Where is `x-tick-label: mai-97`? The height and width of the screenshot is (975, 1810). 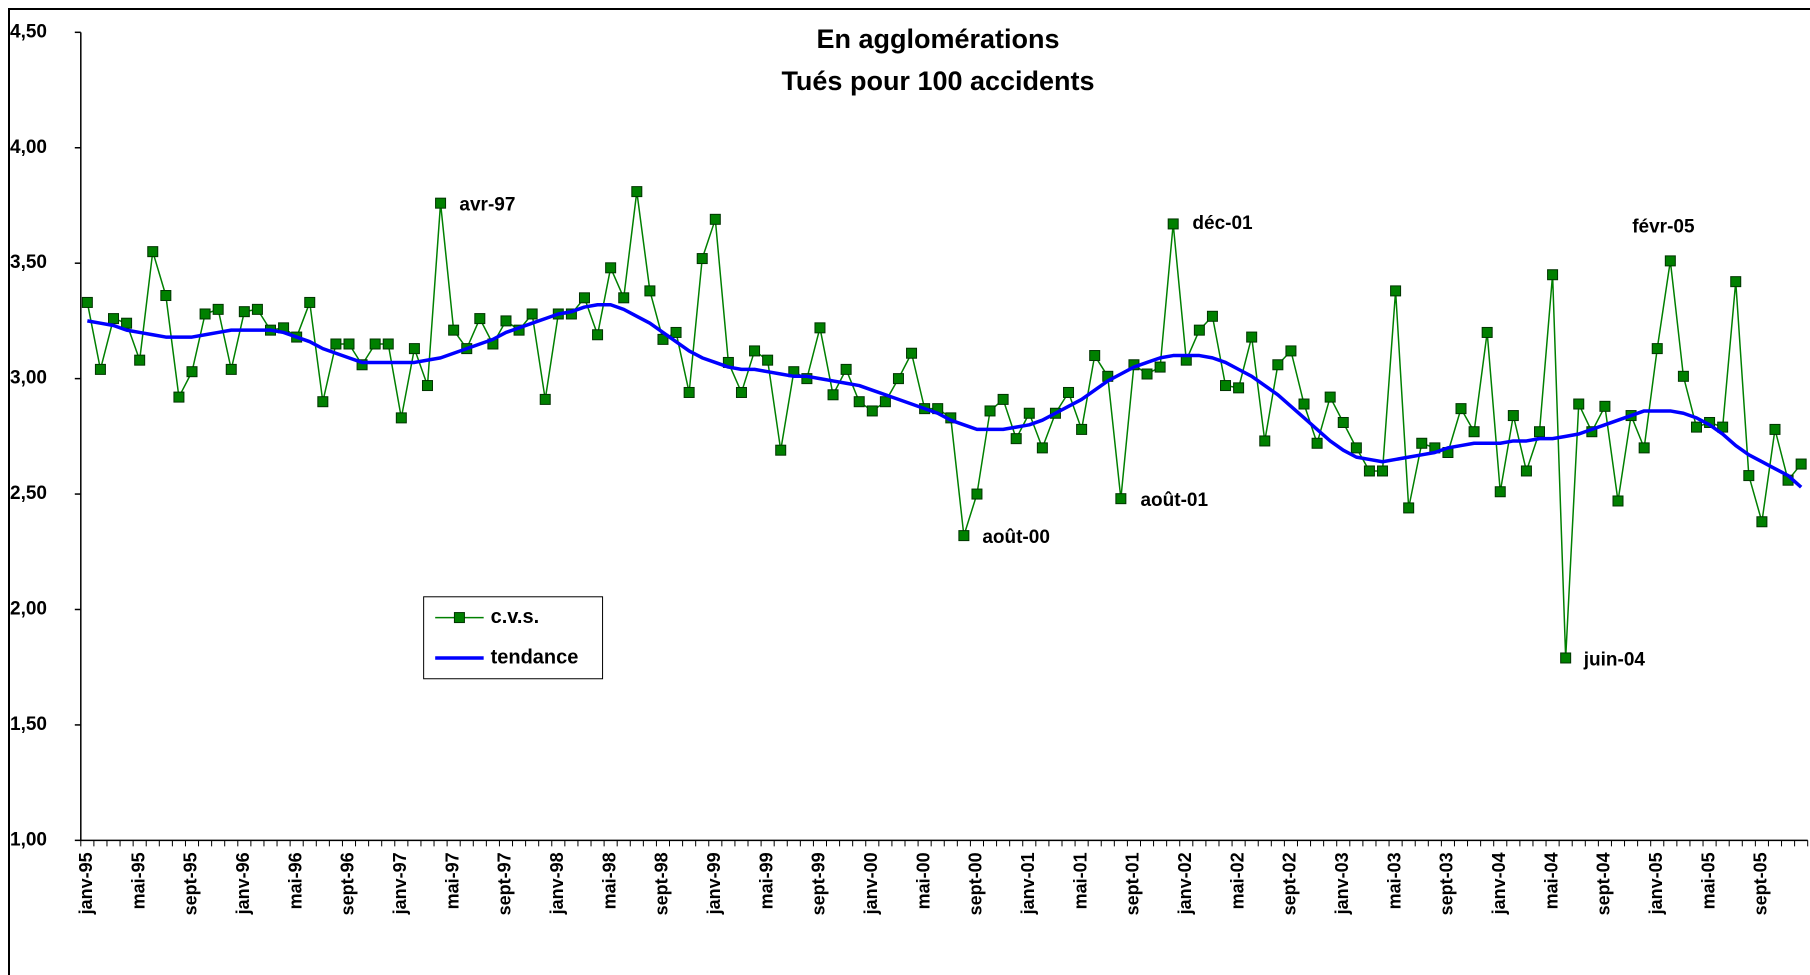
x-tick-label: mai-97 is located at coordinates (452, 880).